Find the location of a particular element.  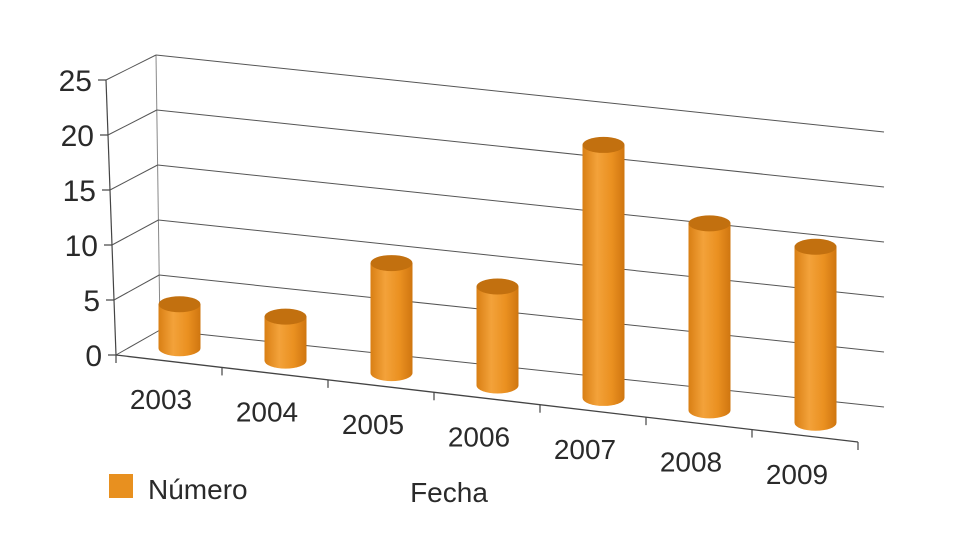

y-tick-label: 25 is located at coordinates (75, 81).